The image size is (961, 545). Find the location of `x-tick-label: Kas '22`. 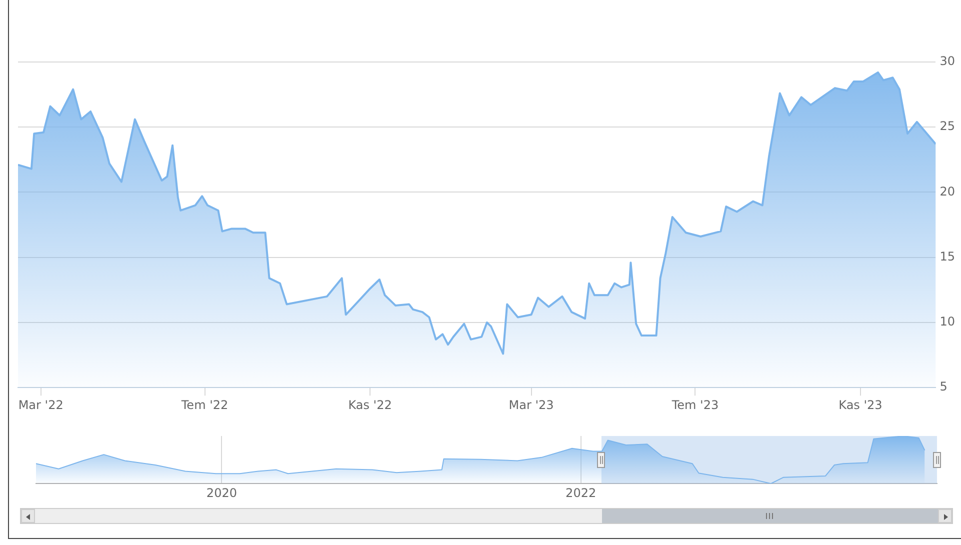

x-tick-label: Kas '22 is located at coordinates (370, 405).